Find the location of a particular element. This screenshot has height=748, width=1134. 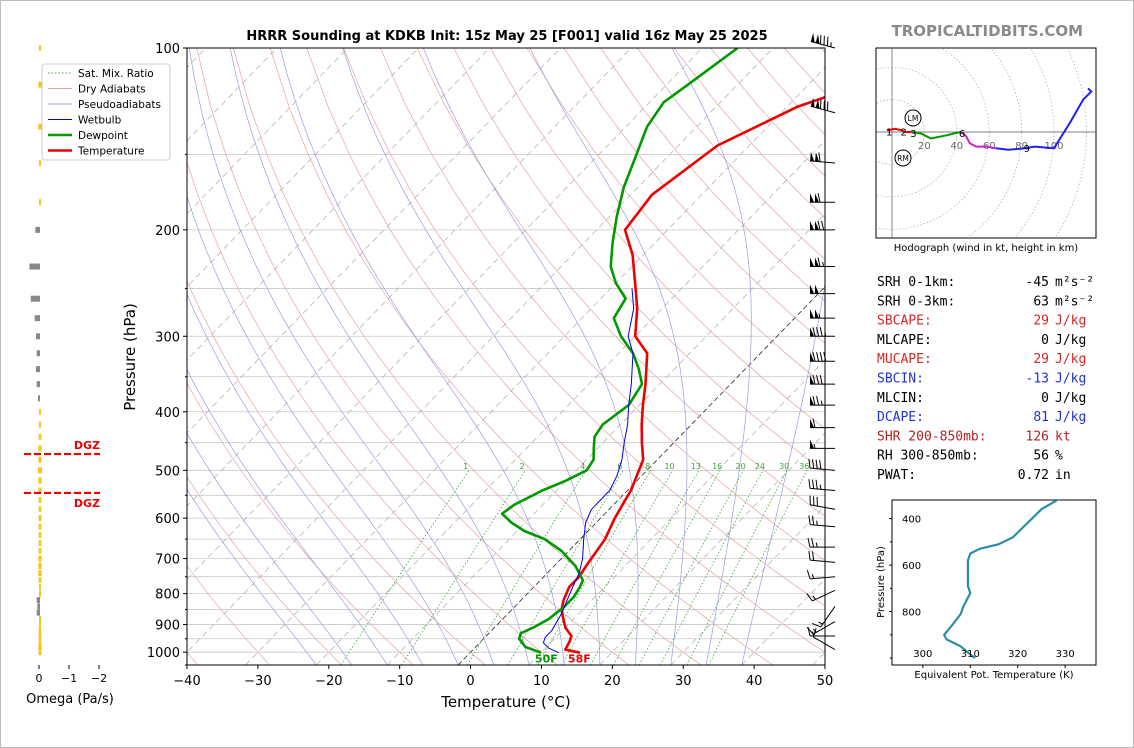

theta-e-y-tick-label: 600 is located at coordinates (911, 566).